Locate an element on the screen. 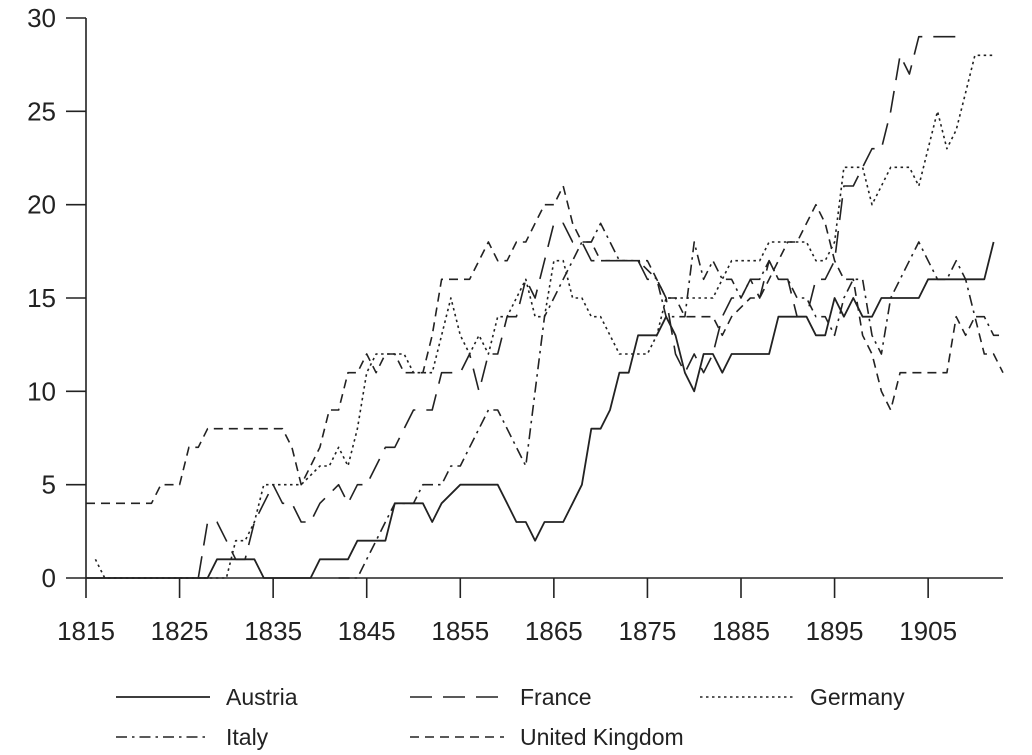 This screenshot has height=755, width=1032. x-axis: 1815 1825 1835 1845 1855 1865 1875 1885 1895 1905 is located at coordinates (530, 611).